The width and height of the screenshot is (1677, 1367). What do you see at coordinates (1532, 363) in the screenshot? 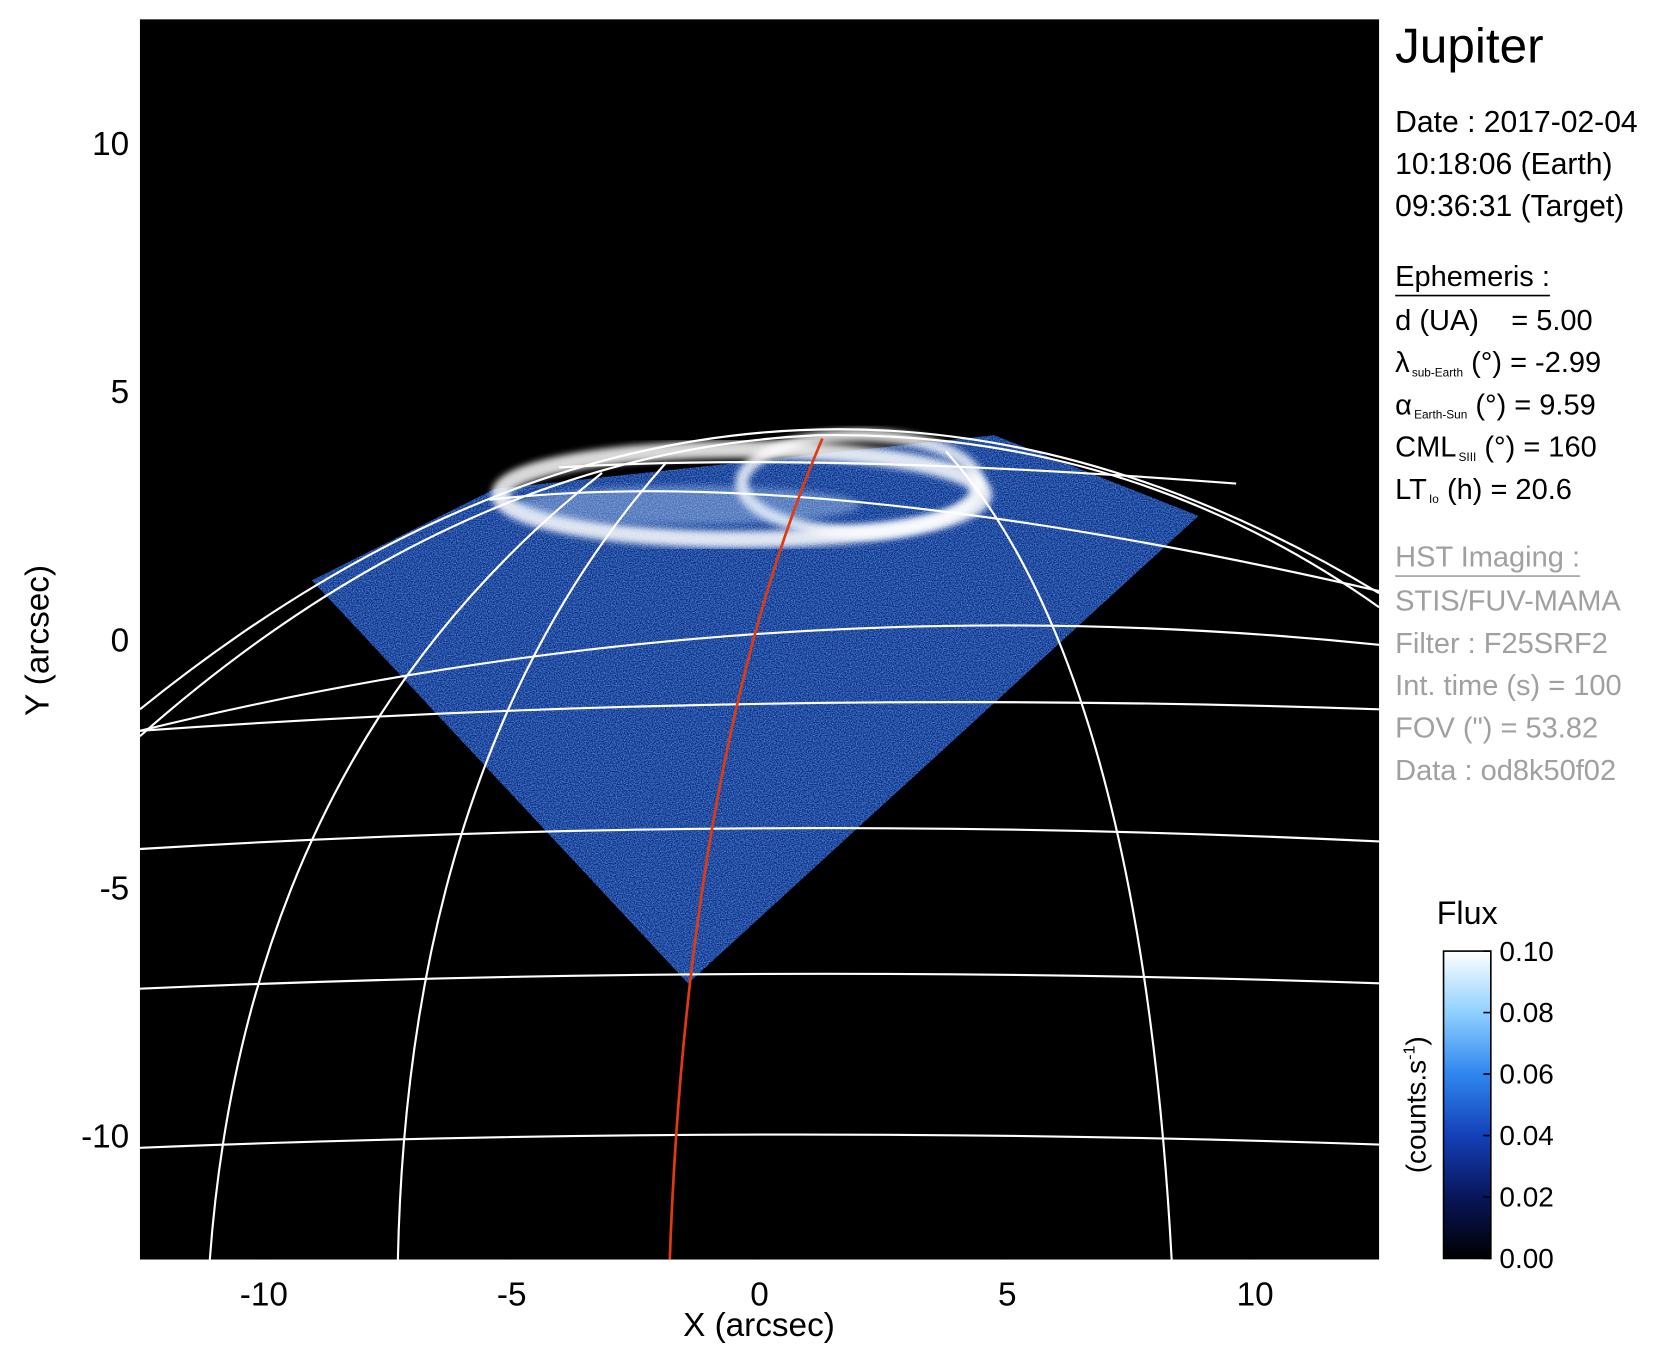
I see `line-tail: (°) = -2.99` at bounding box center [1532, 363].